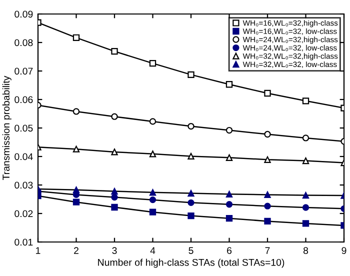  Describe the element at coordinates (23, 42) in the screenshot. I see `y-tick-label: 0.08` at that location.